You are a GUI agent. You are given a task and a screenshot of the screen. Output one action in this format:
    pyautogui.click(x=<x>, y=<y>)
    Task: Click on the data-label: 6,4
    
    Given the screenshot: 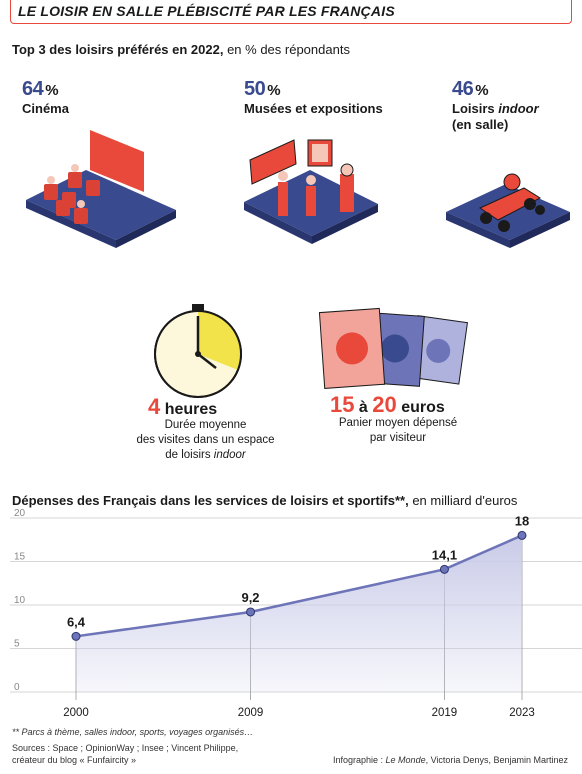 What is the action you would take?
    pyautogui.click(x=76, y=621)
    